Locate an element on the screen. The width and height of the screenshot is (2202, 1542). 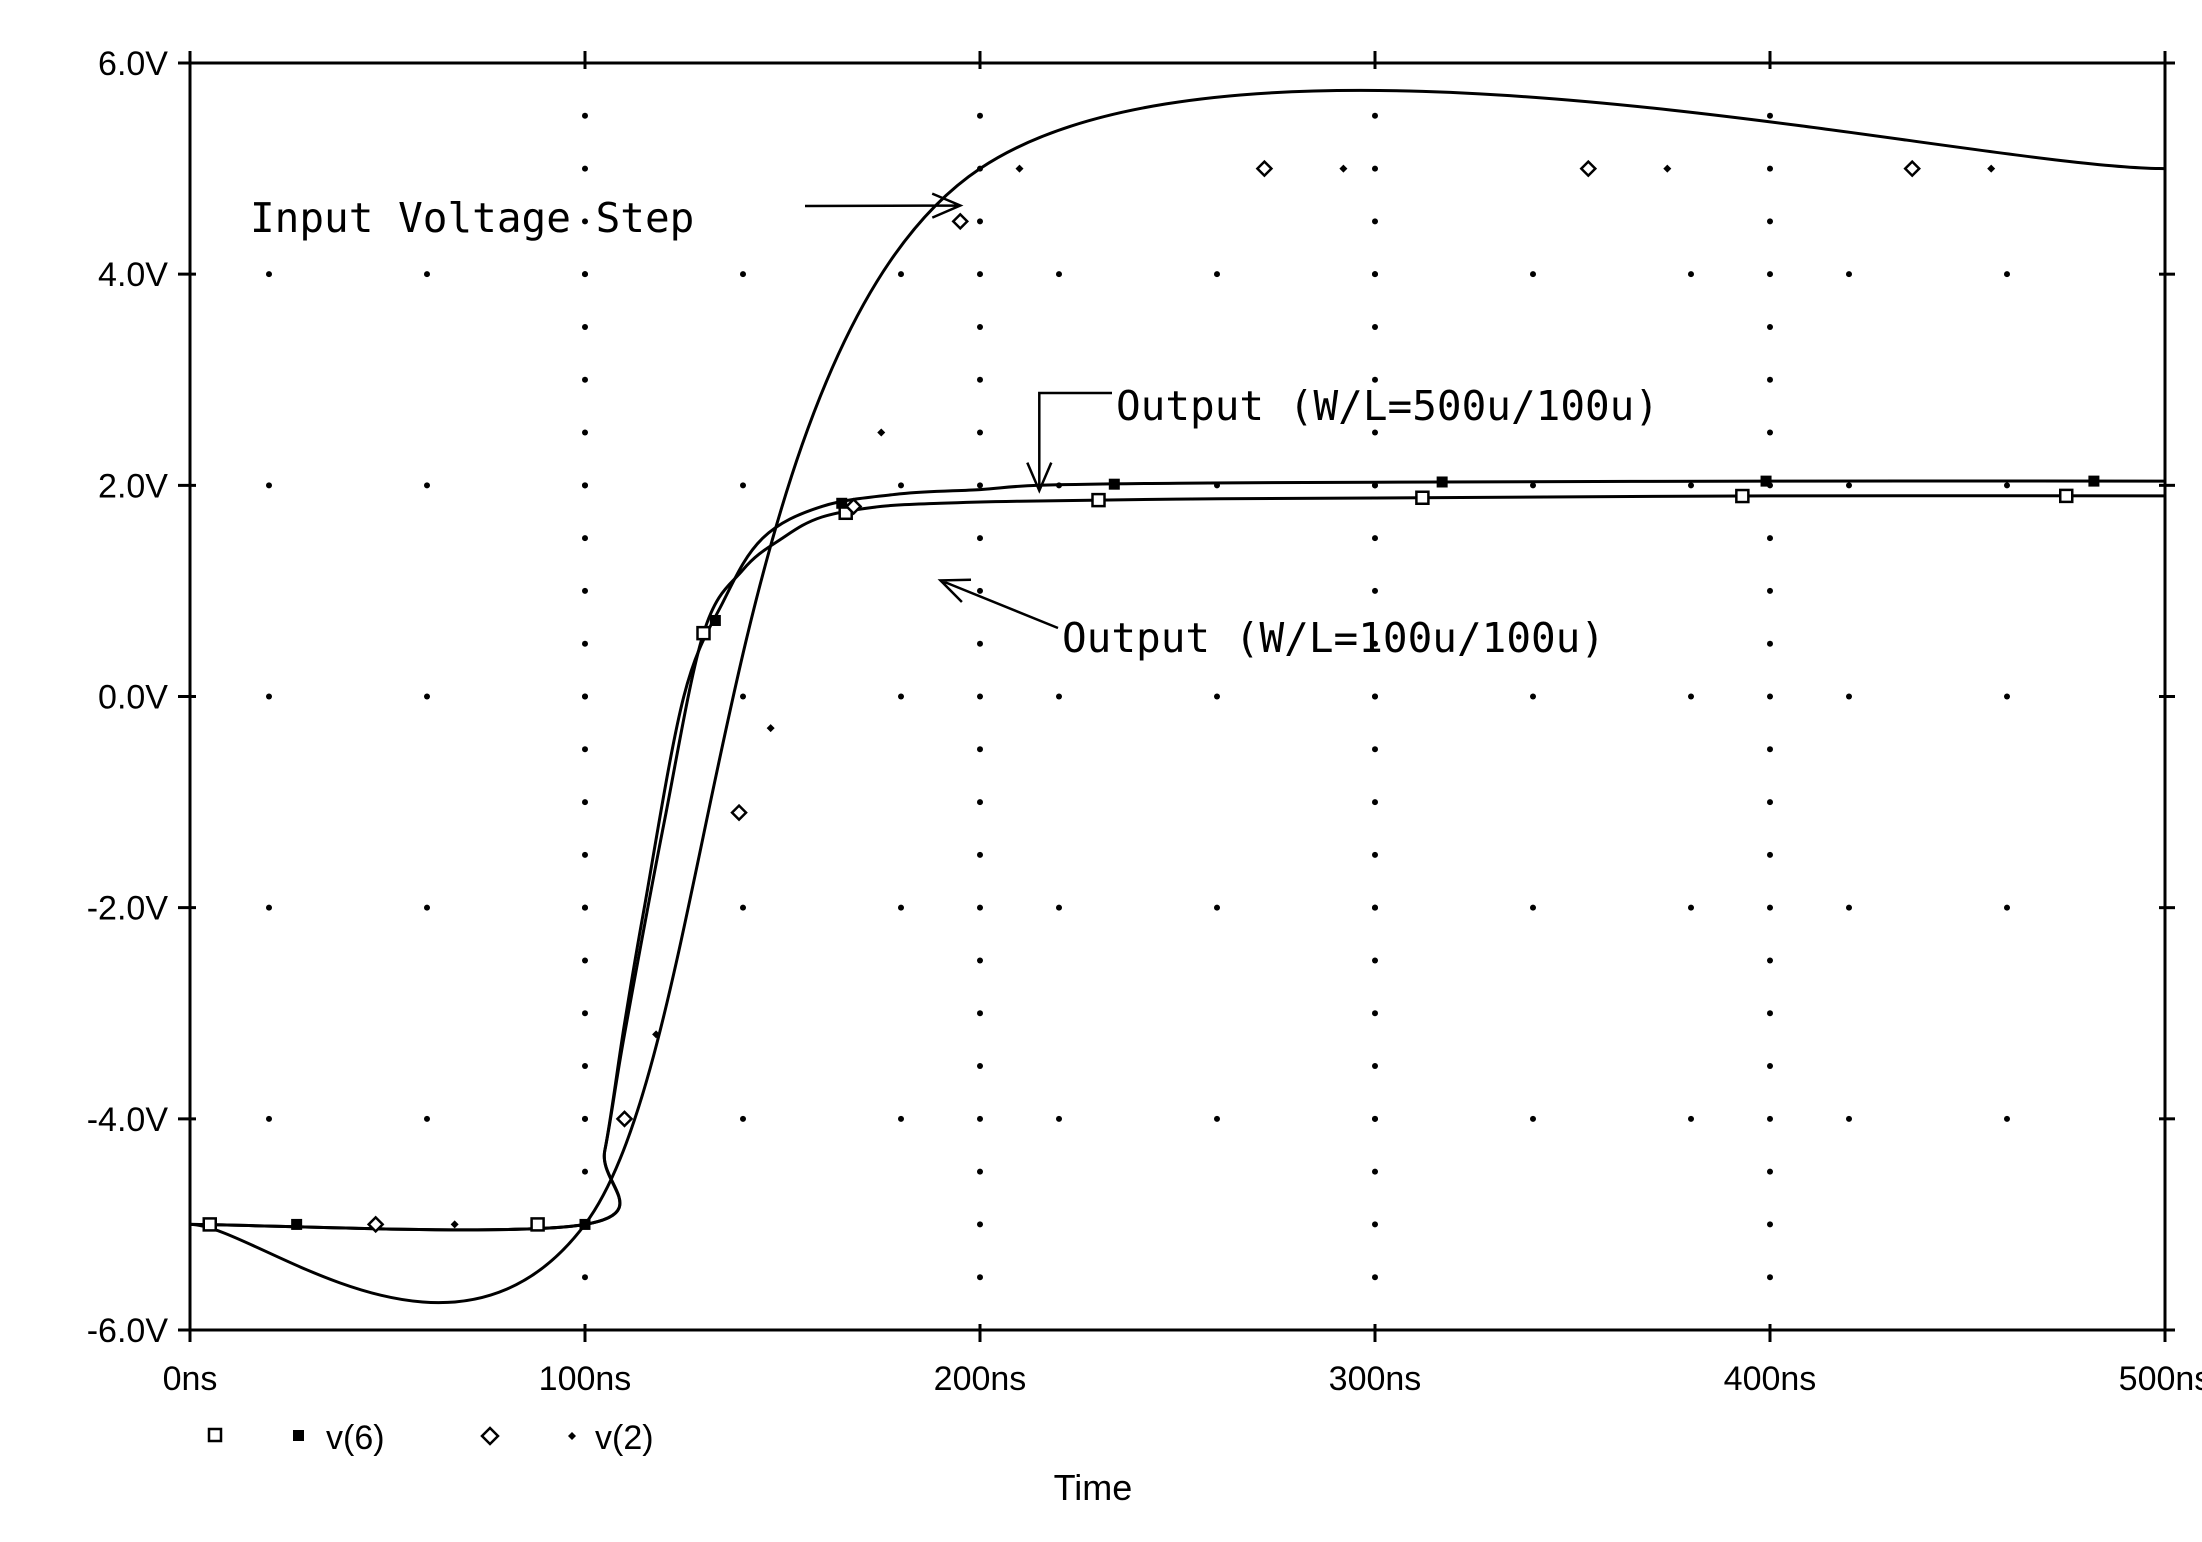
y-tick-label: -6.0V is located at coordinates (128, 1331).